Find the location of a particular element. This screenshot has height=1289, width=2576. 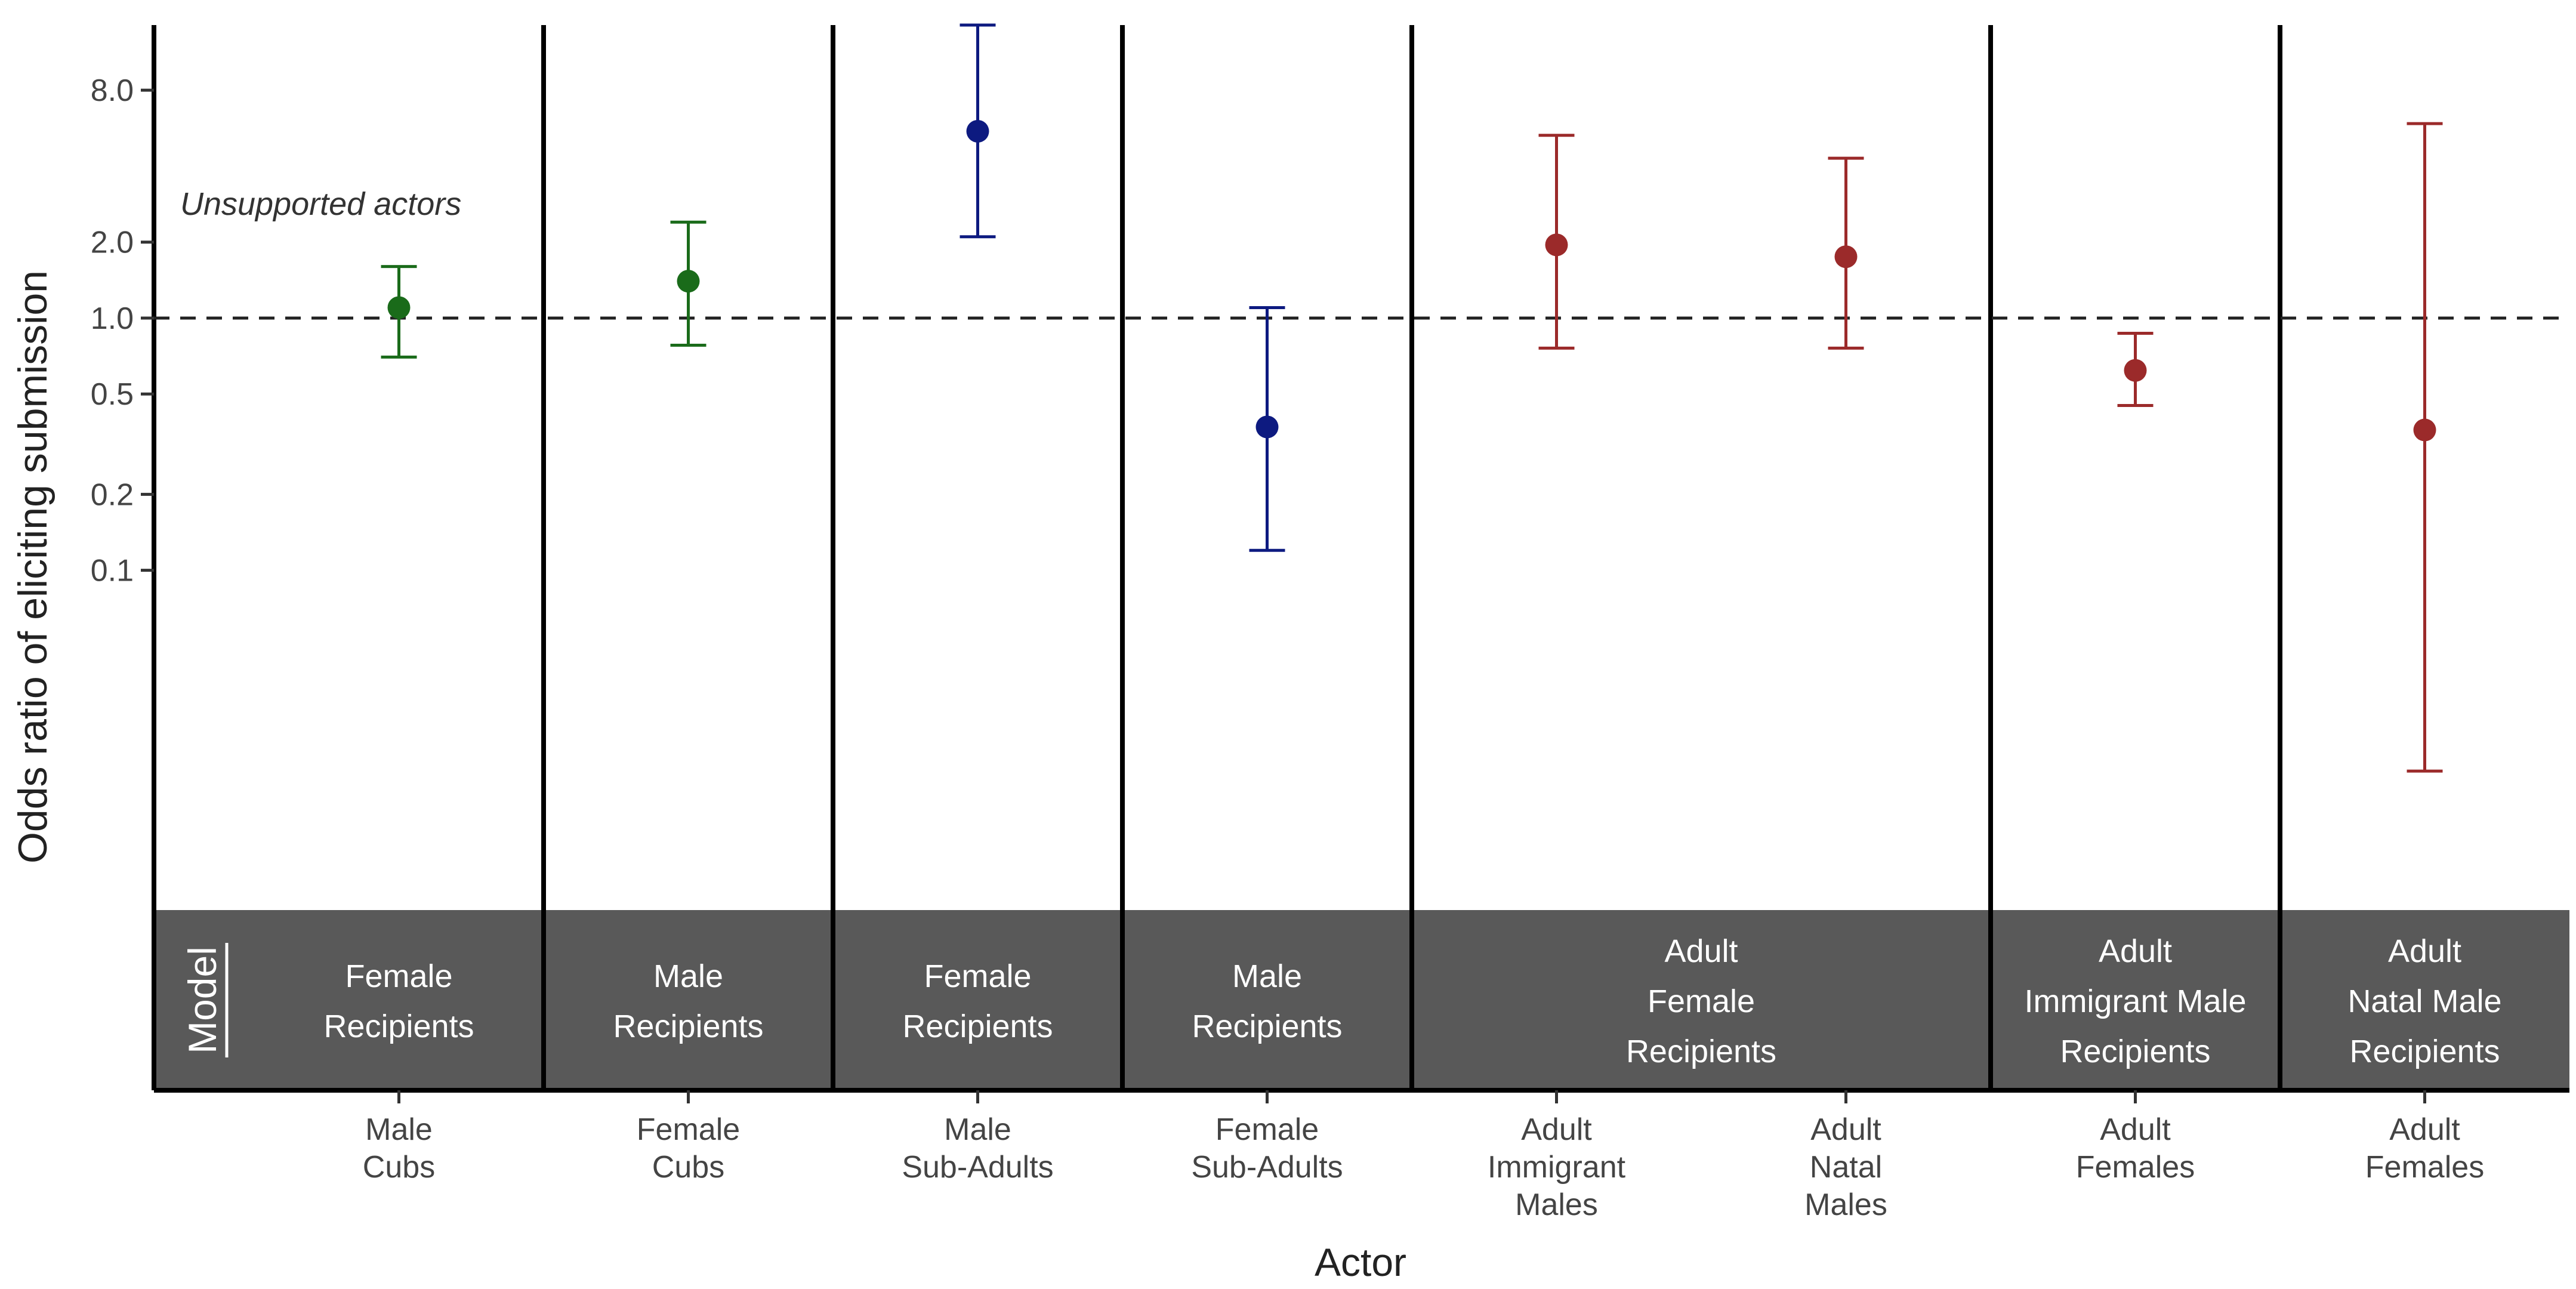

x-axis-label: Actor is located at coordinates (1361, 1262).